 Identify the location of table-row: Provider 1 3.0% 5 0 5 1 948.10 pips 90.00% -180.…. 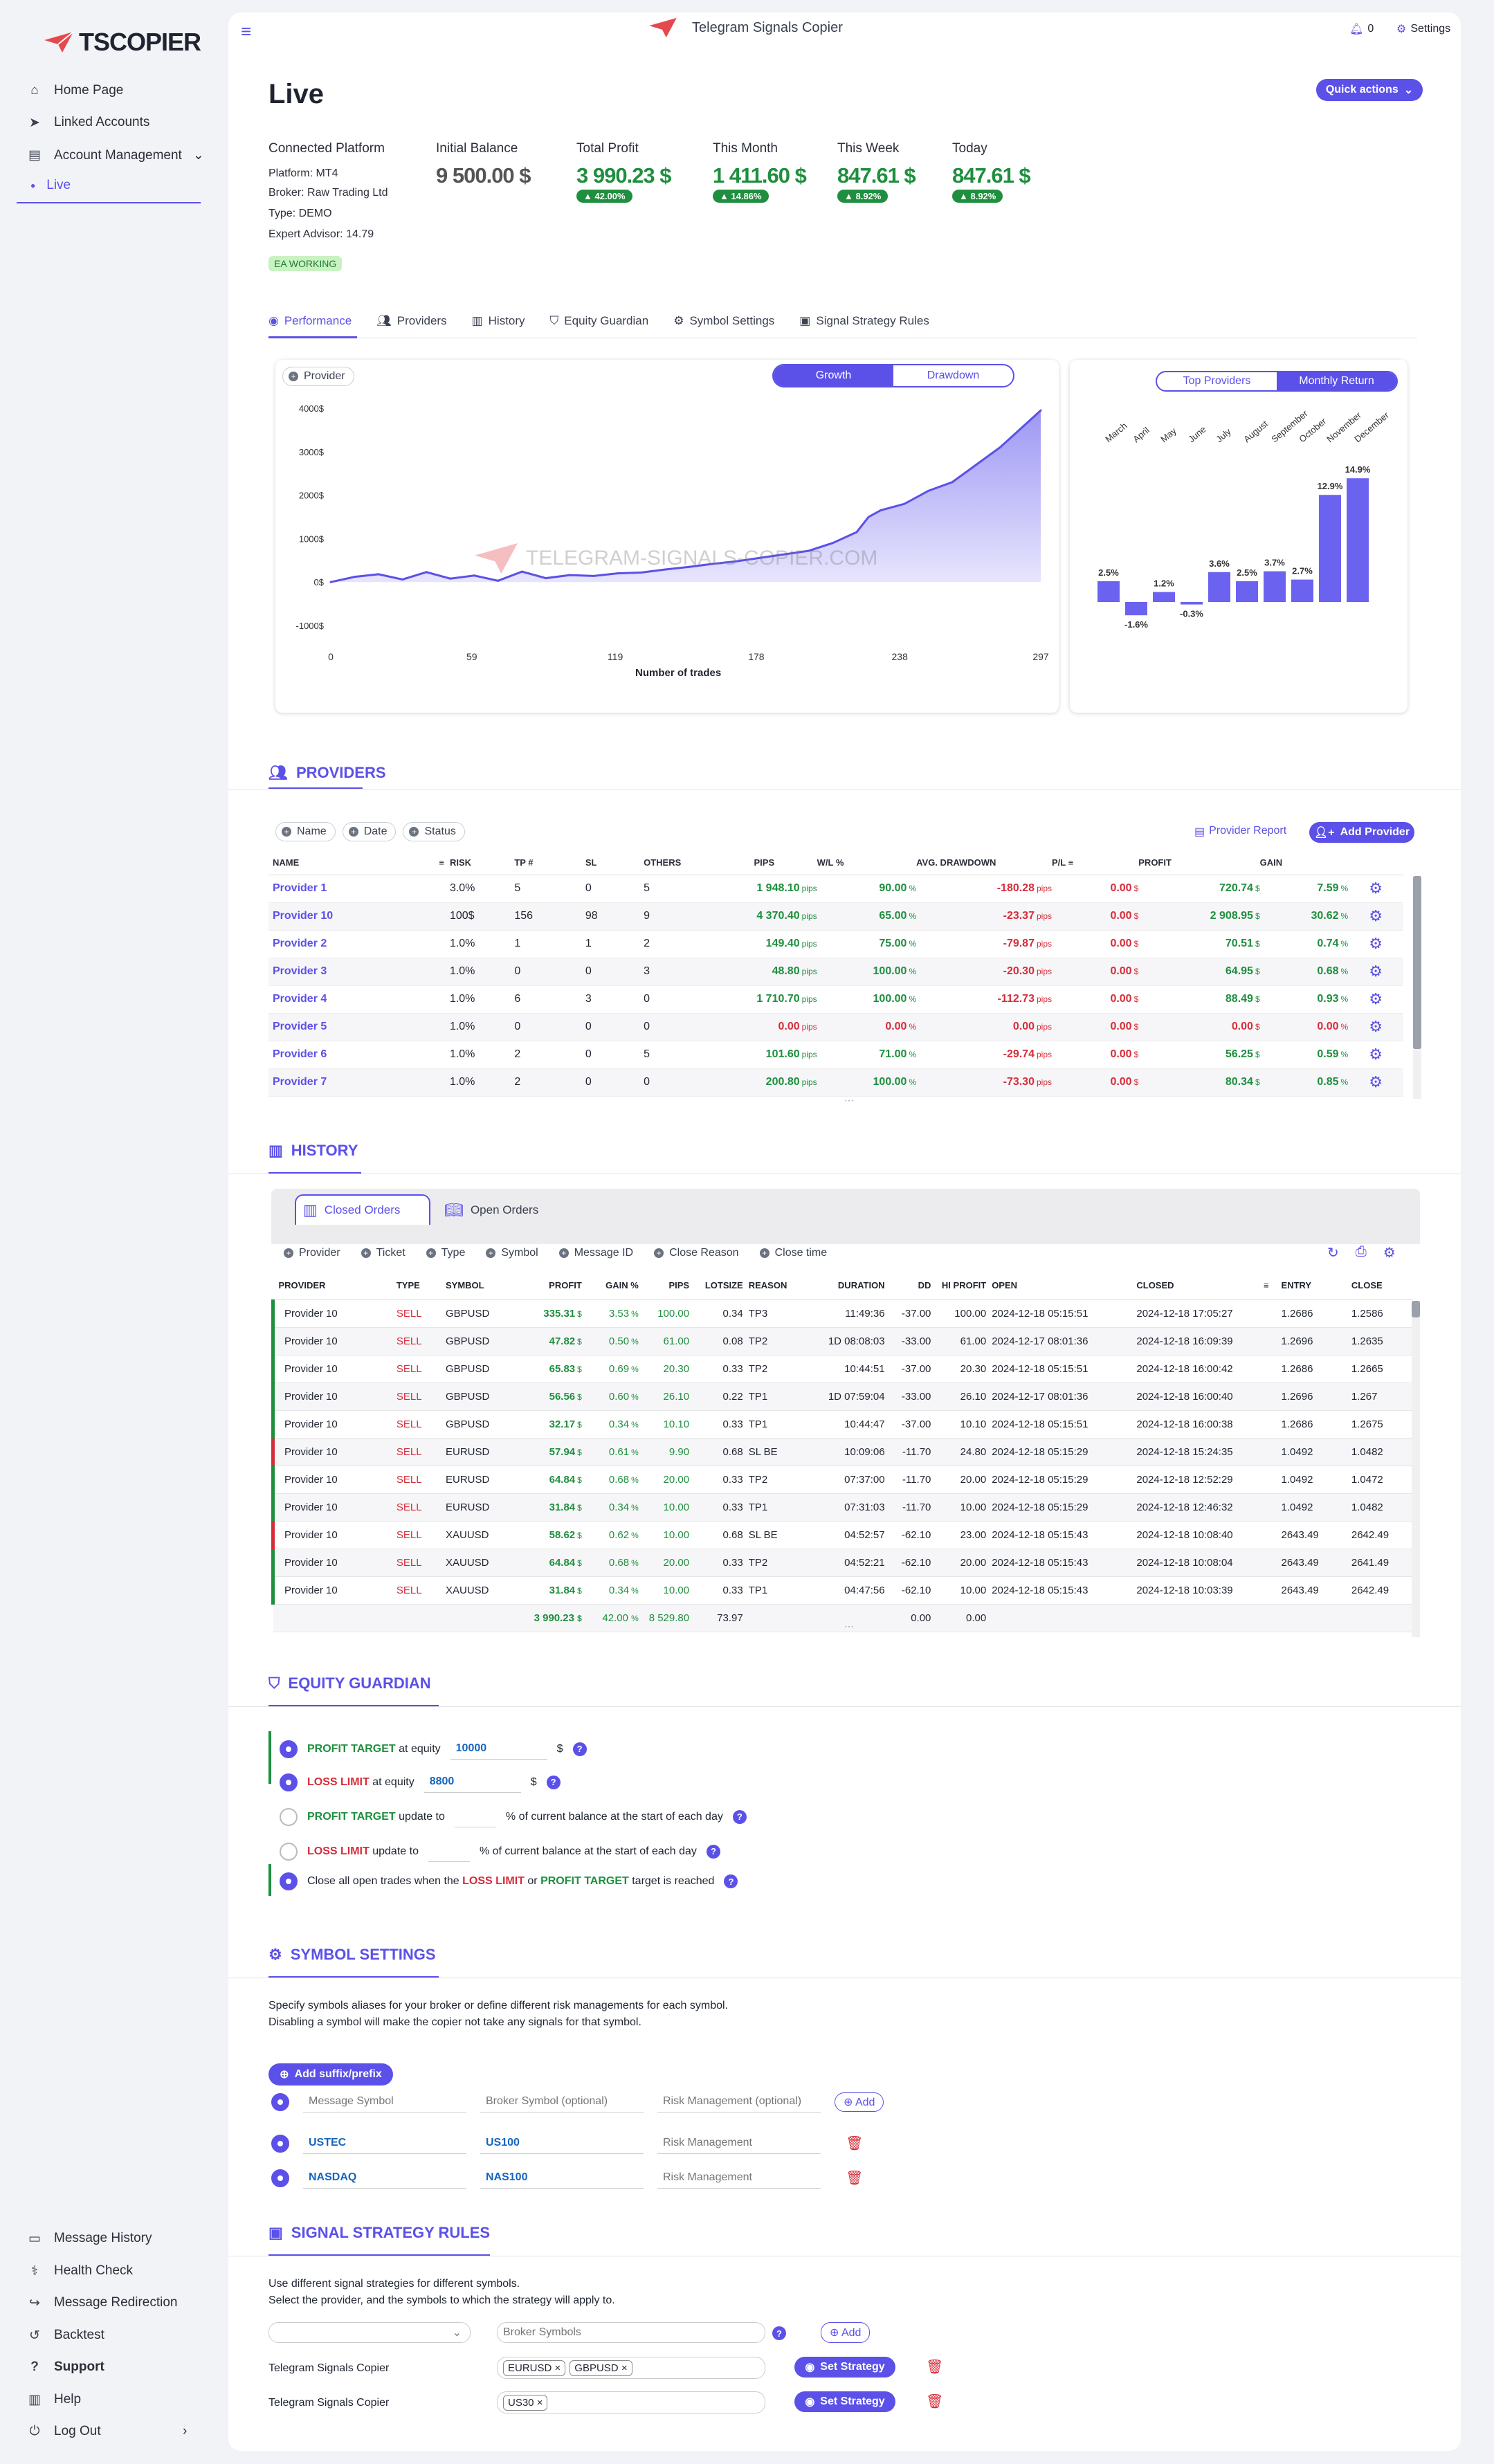
(836, 889).